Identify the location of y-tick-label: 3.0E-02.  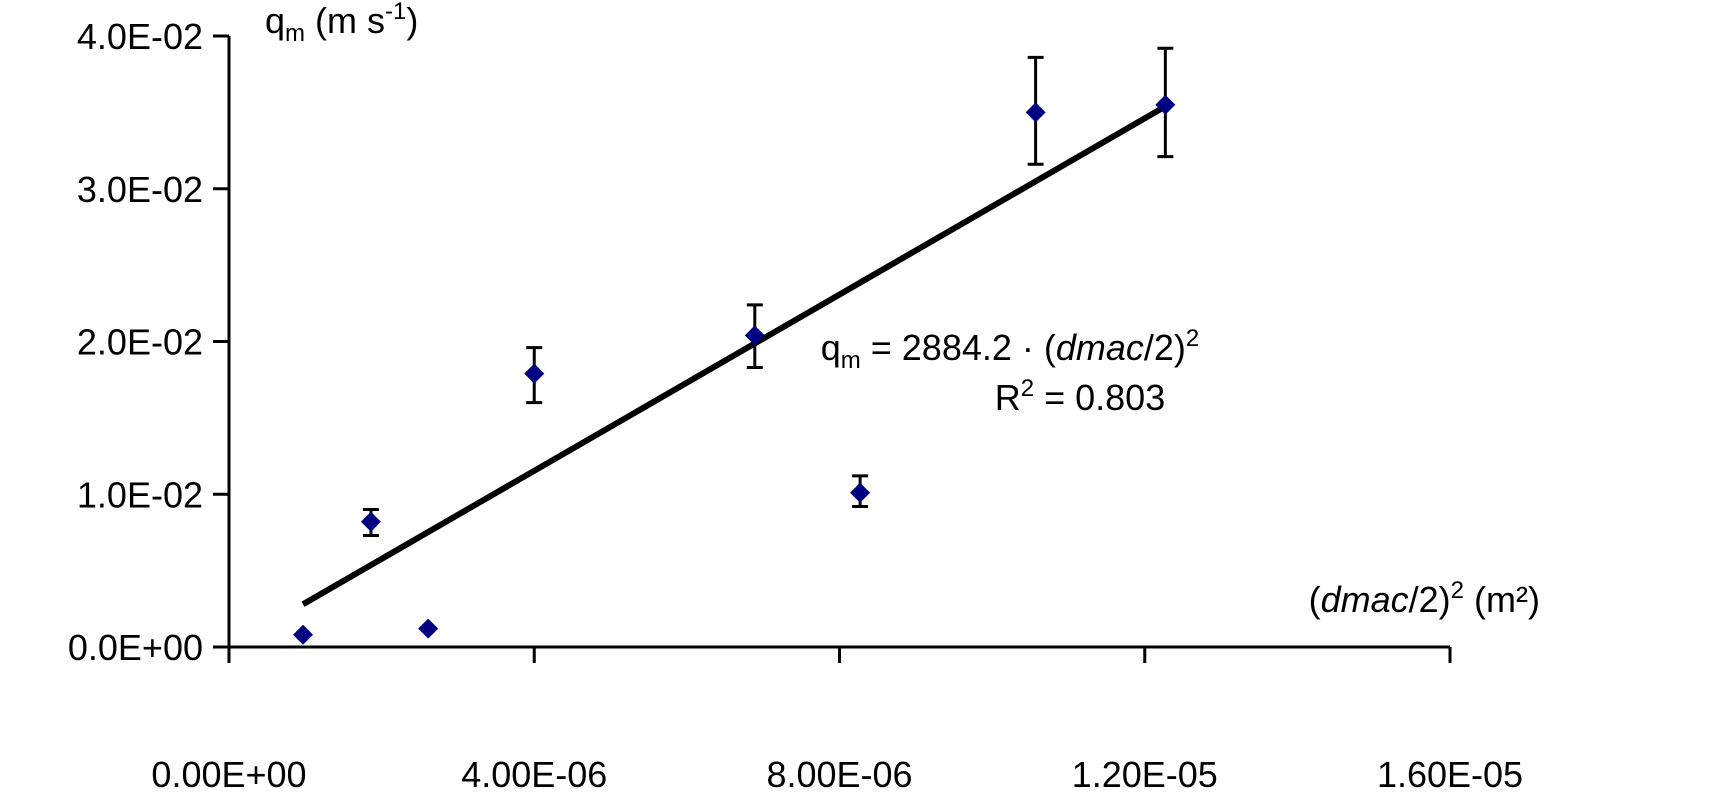
(140, 189).